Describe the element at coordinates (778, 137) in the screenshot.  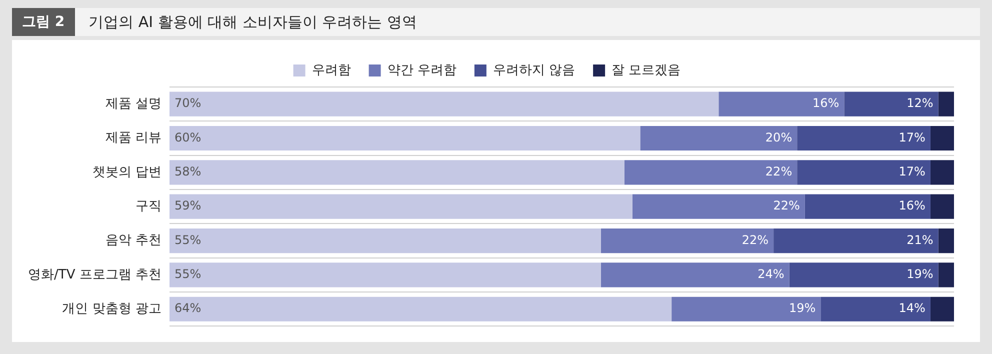
I see `data-label: 20%` at that location.